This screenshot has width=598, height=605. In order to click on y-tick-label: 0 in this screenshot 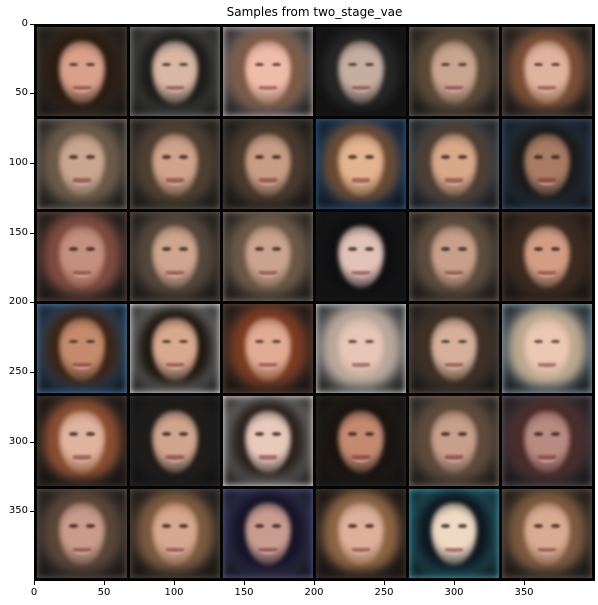, I will do `click(24, 23)`.